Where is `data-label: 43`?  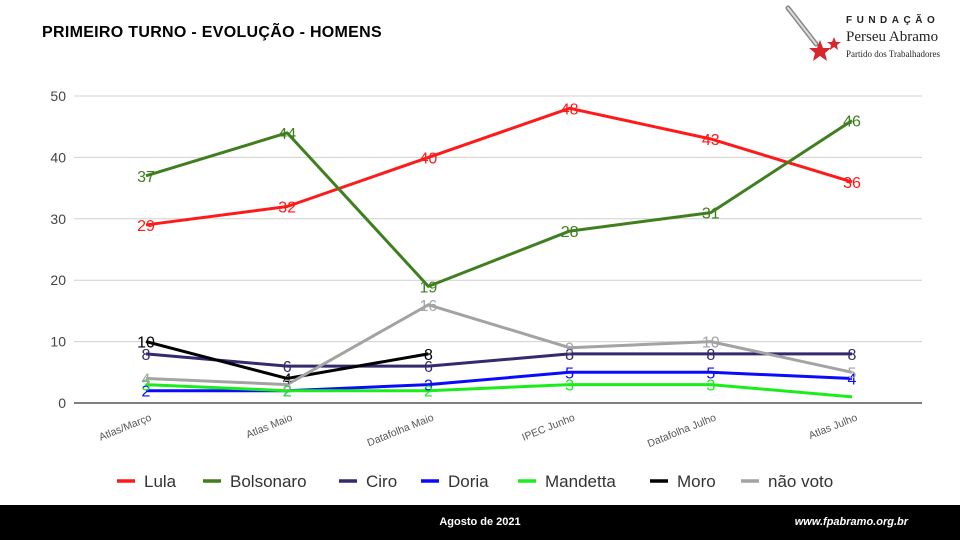
data-label: 43 is located at coordinates (711, 140).